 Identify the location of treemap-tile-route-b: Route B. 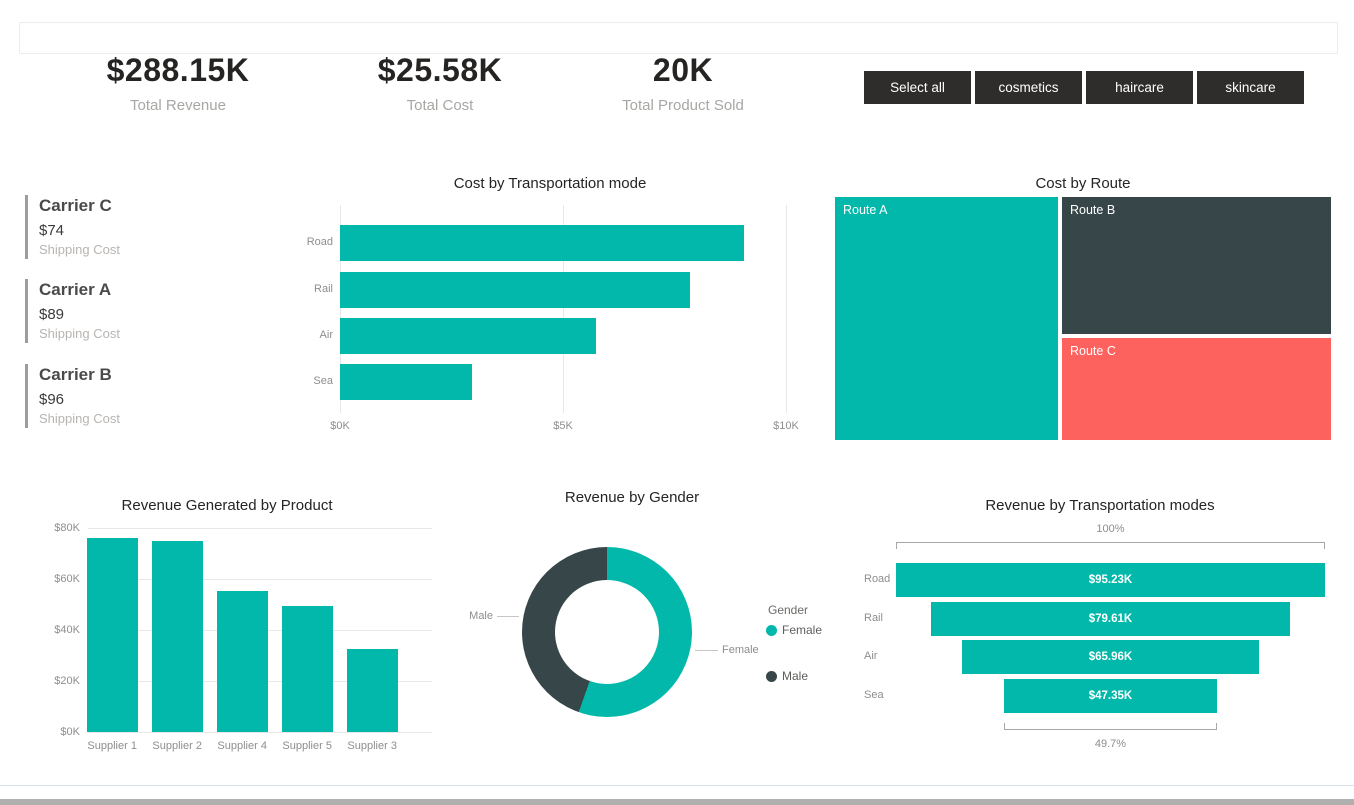
(1196, 265).